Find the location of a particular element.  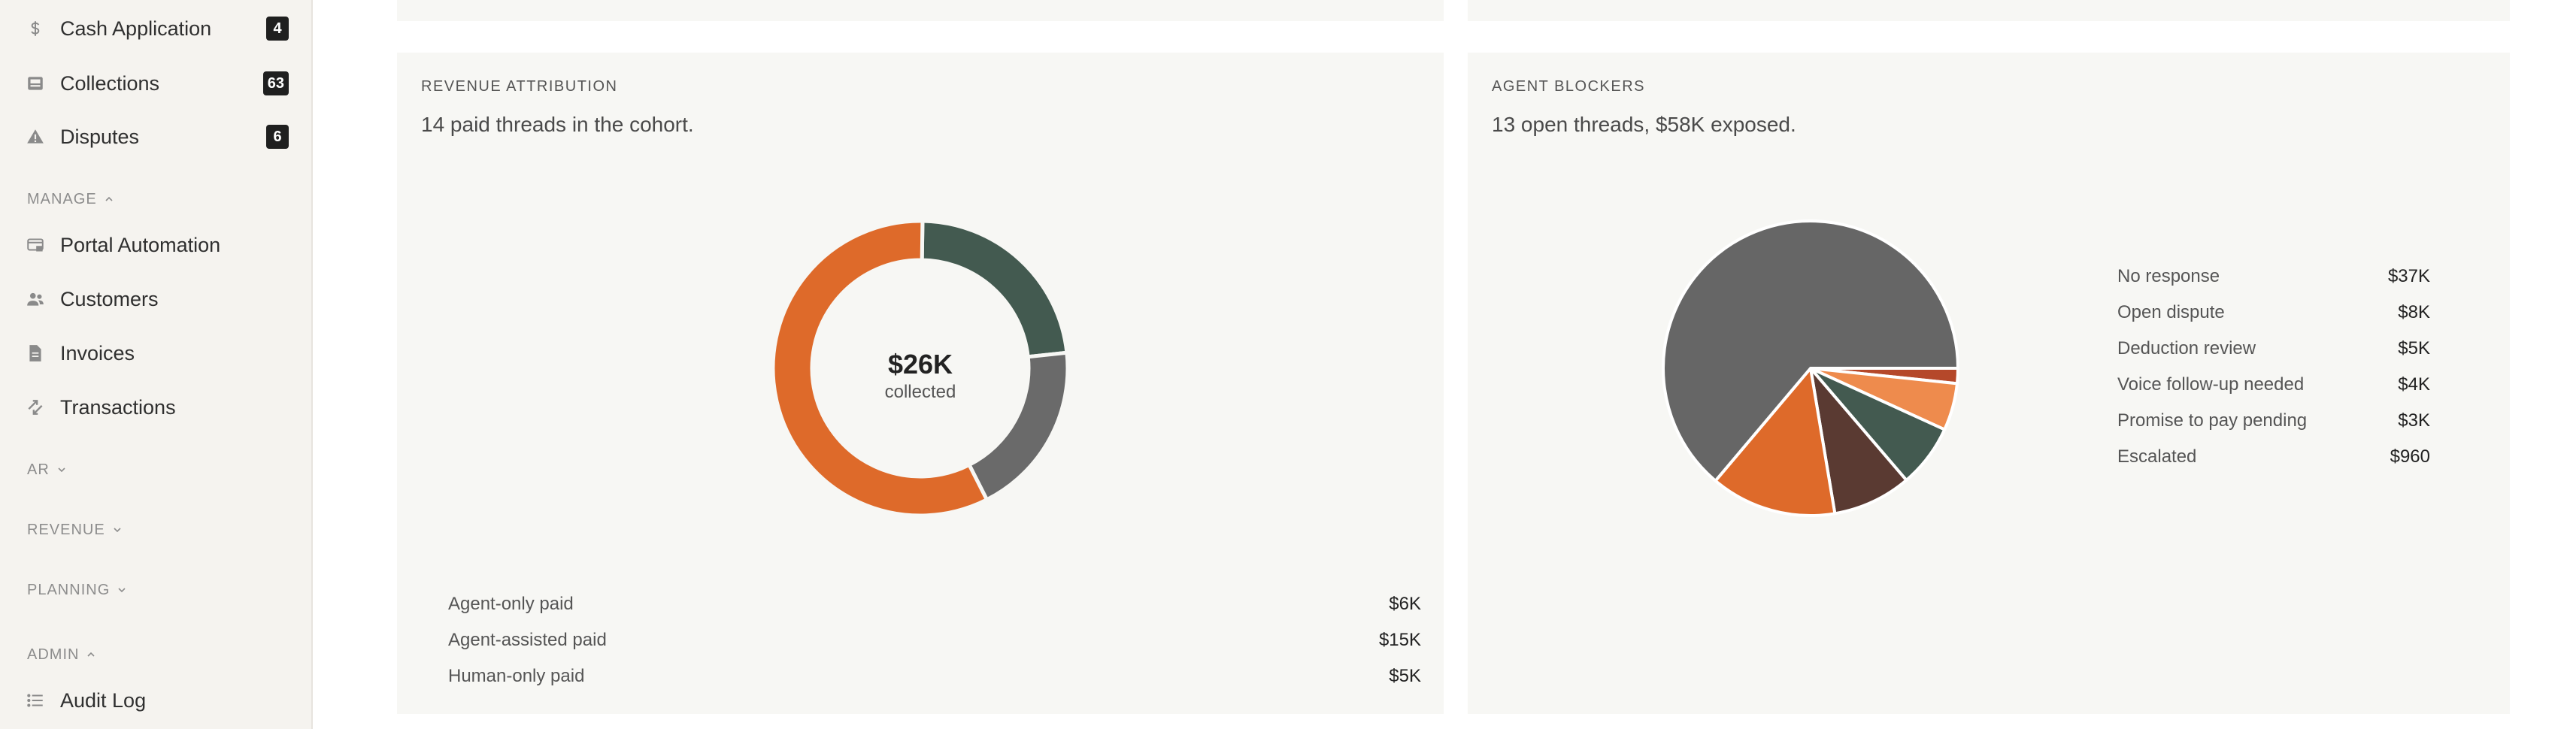

card-title: REVENUE ATTRIBUTION is located at coordinates (519, 86).